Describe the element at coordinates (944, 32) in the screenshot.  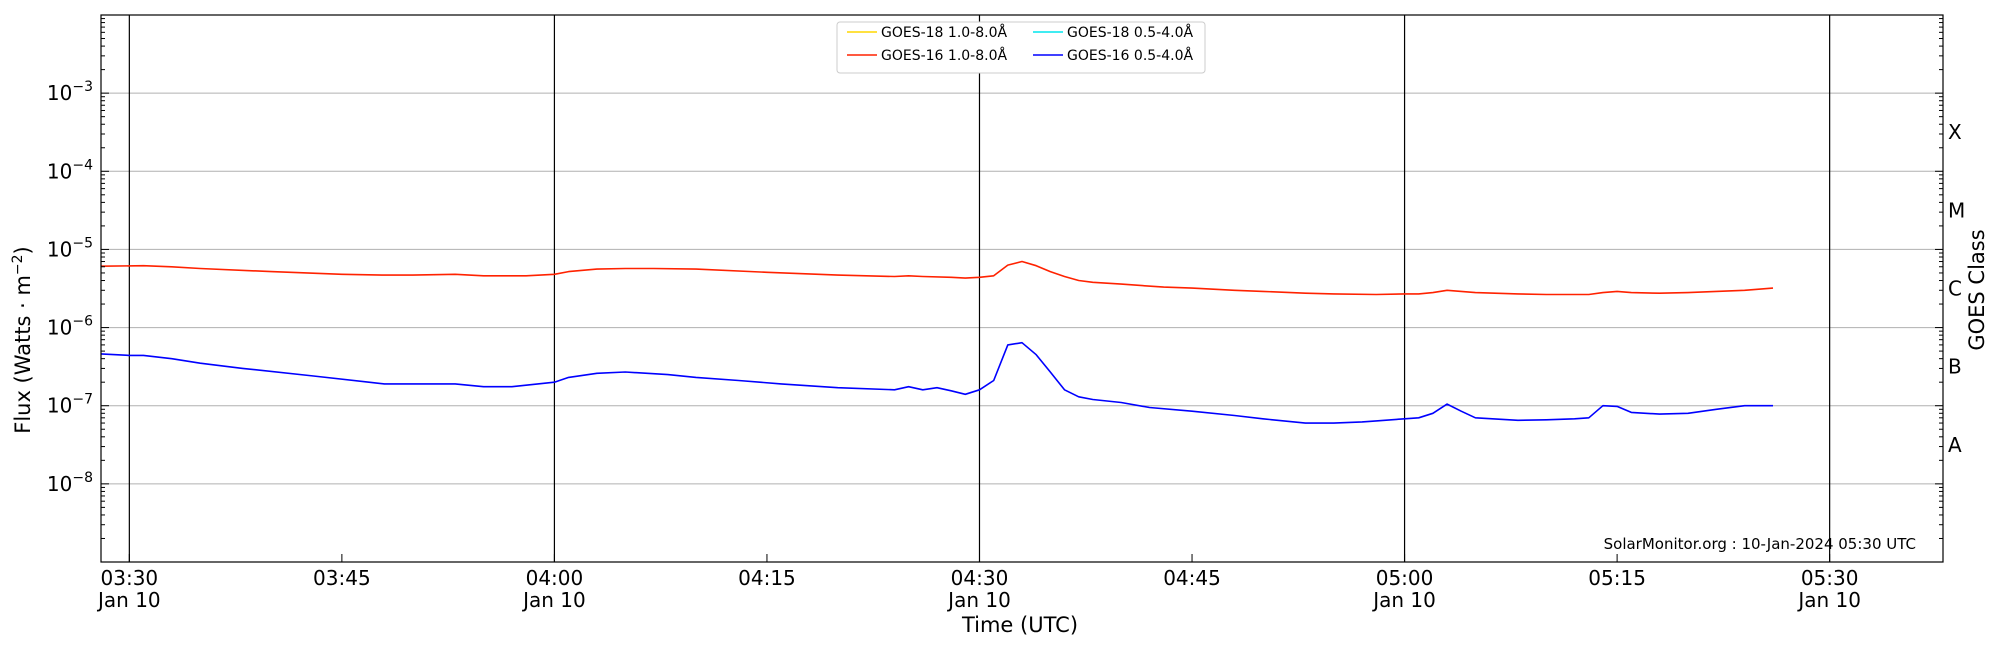
I see `legend-label: GOES-18 1.0-8.0Å` at that location.